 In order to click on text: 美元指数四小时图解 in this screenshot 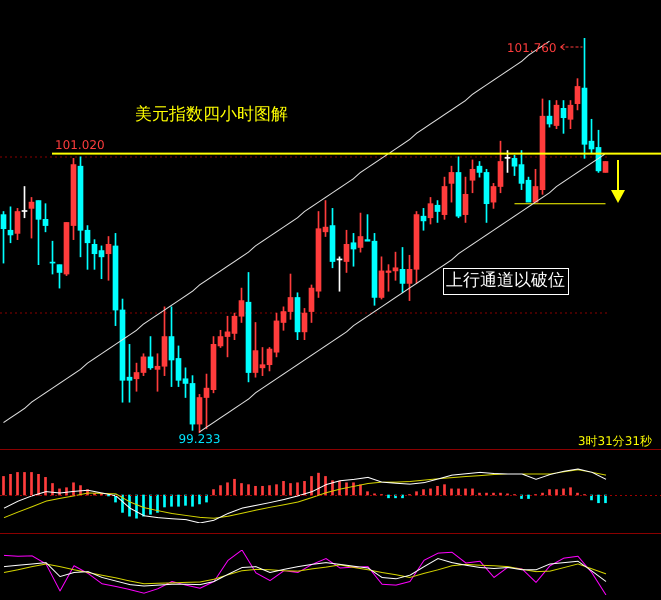, I will do `click(211, 114)`.